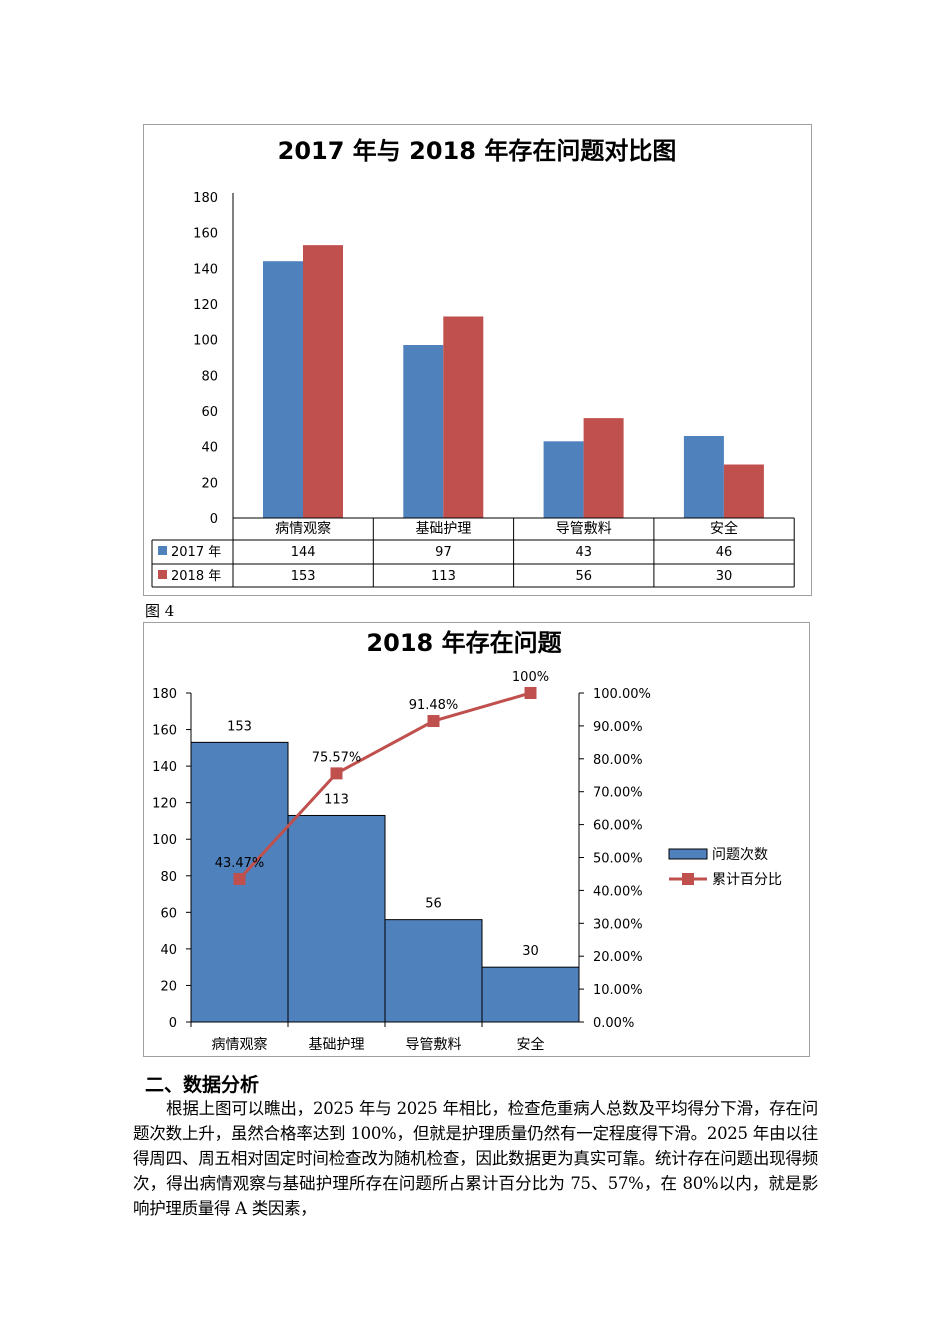 The image size is (950, 1344). I want to click on data-label: 113, so click(443, 576).